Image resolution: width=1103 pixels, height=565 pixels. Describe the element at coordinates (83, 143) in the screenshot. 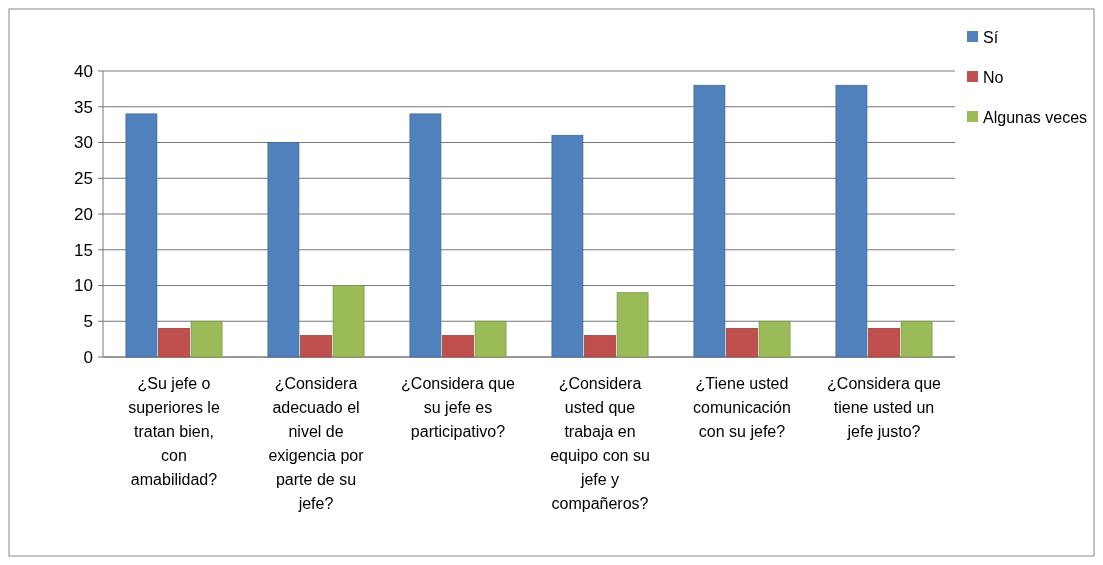

I see `y-tick-label: 30` at that location.